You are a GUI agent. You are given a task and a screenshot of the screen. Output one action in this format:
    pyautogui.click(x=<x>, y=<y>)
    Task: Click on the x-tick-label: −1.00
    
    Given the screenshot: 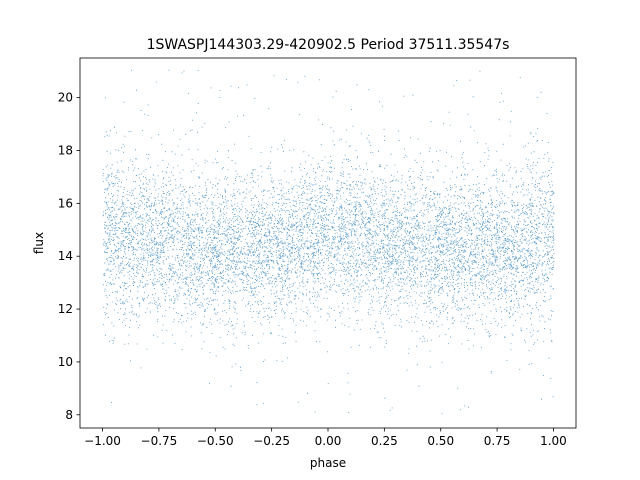 What is the action you would take?
    pyautogui.click(x=102, y=441)
    